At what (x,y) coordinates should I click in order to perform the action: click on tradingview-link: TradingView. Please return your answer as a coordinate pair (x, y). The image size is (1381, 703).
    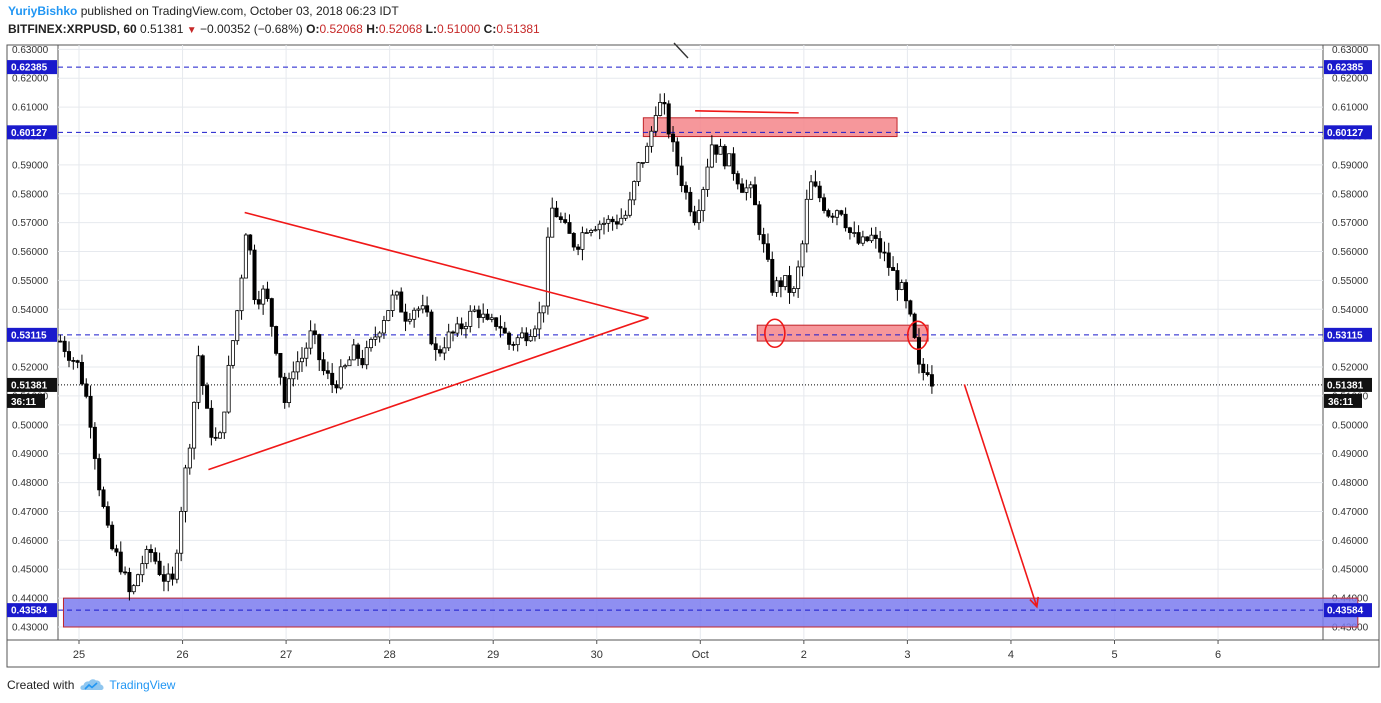
    Looking at the image, I should click on (127, 685).